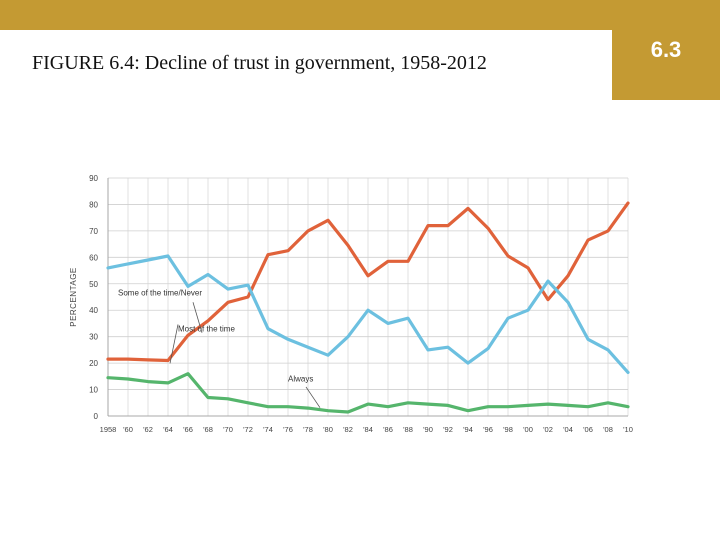 The width and height of the screenshot is (720, 540). Describe the element at coordinates (608, 429) in the screenshot. I see `x-tick-label: '08` at that location.